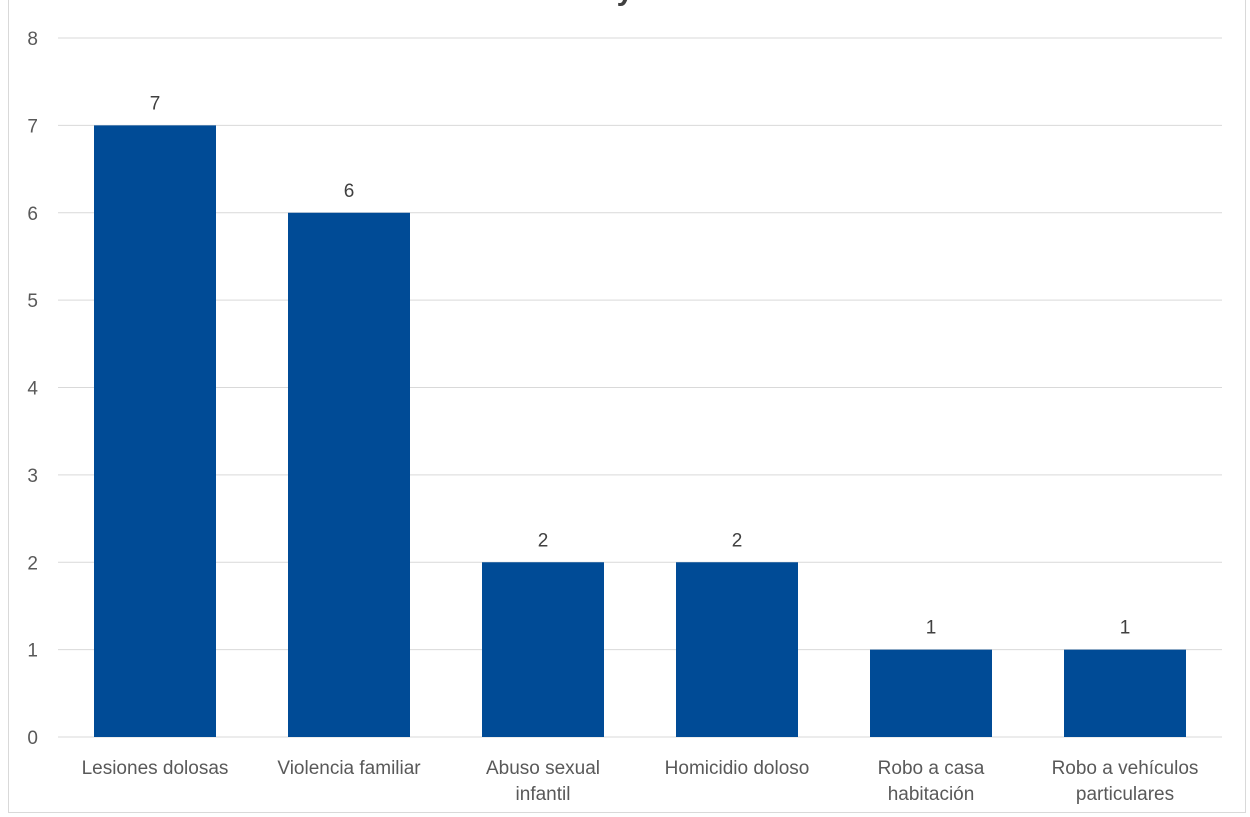 The width and height of the screenshot is (1250, 817). Describe the element at coordinates (931, 768) in the screenshot. I see `x-tick-label: Robo a casa` at that location.